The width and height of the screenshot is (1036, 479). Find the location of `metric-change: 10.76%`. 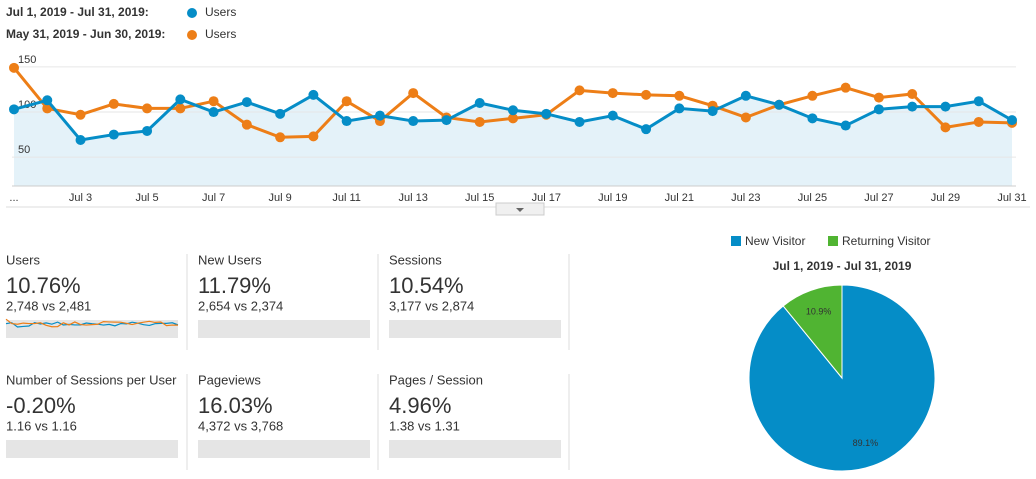

metric-change: 10.76% is located at coordinates (43, 285).